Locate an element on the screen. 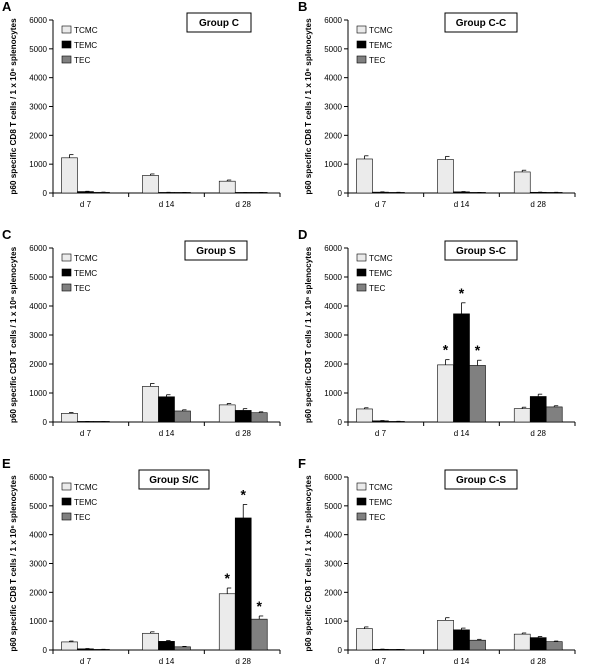 The image size is (592, 667). panel-title: Group C-C is located at coordinates (481, 23).